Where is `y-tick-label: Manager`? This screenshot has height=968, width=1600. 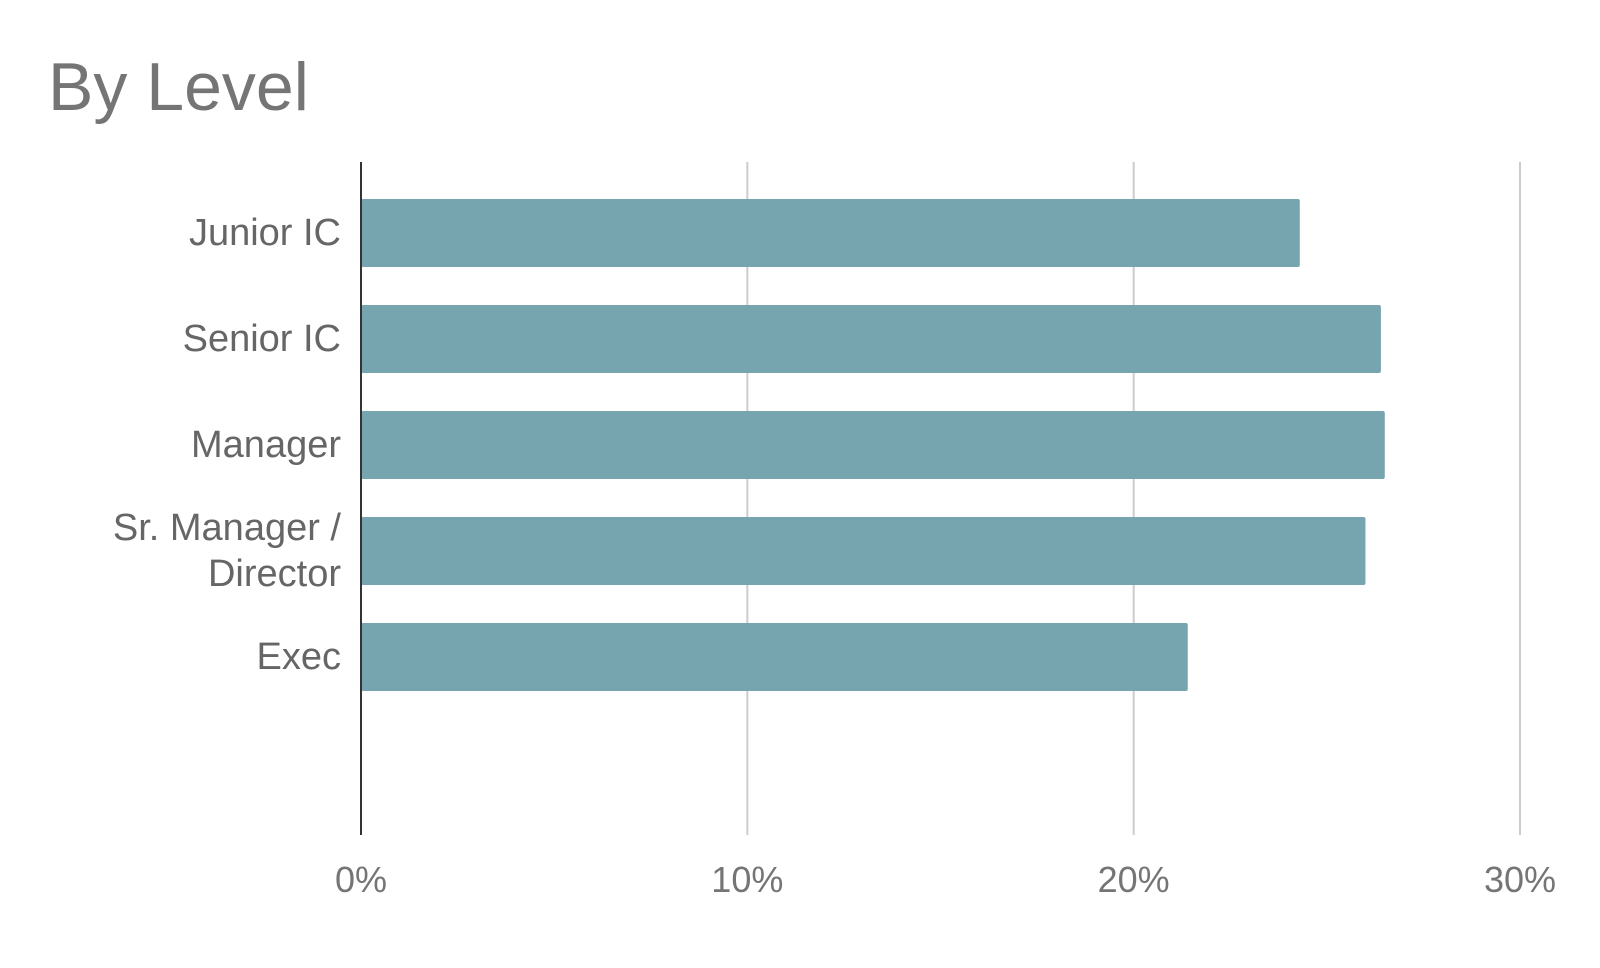
y-tick-label: Manager is located at coordinates (266, 445).